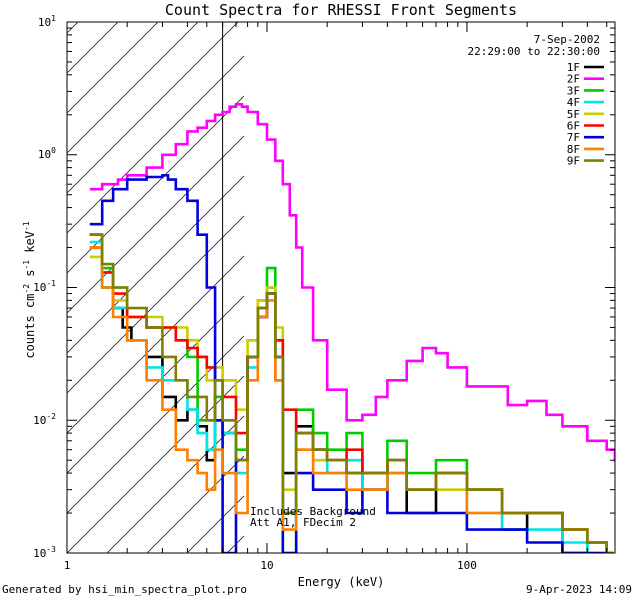 The width and height of the screenshot is (640, 600). Describe the element at coordinates (534, 51) in the screenshot. I see `time-range-label: 22:29:00 to 22:30:00` at that location.